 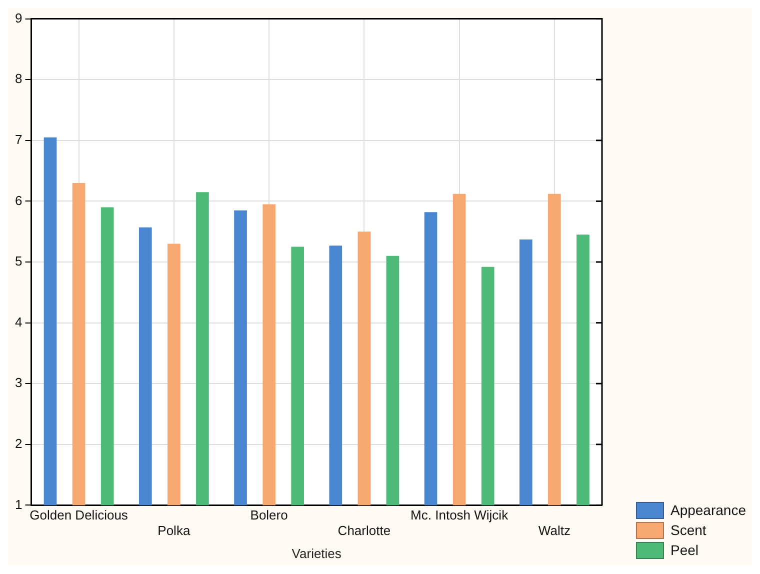 What do you see at coordinates (688, 530) in the screenshot?
I see `legend-label: Scent` at bounding box center [688, 530].